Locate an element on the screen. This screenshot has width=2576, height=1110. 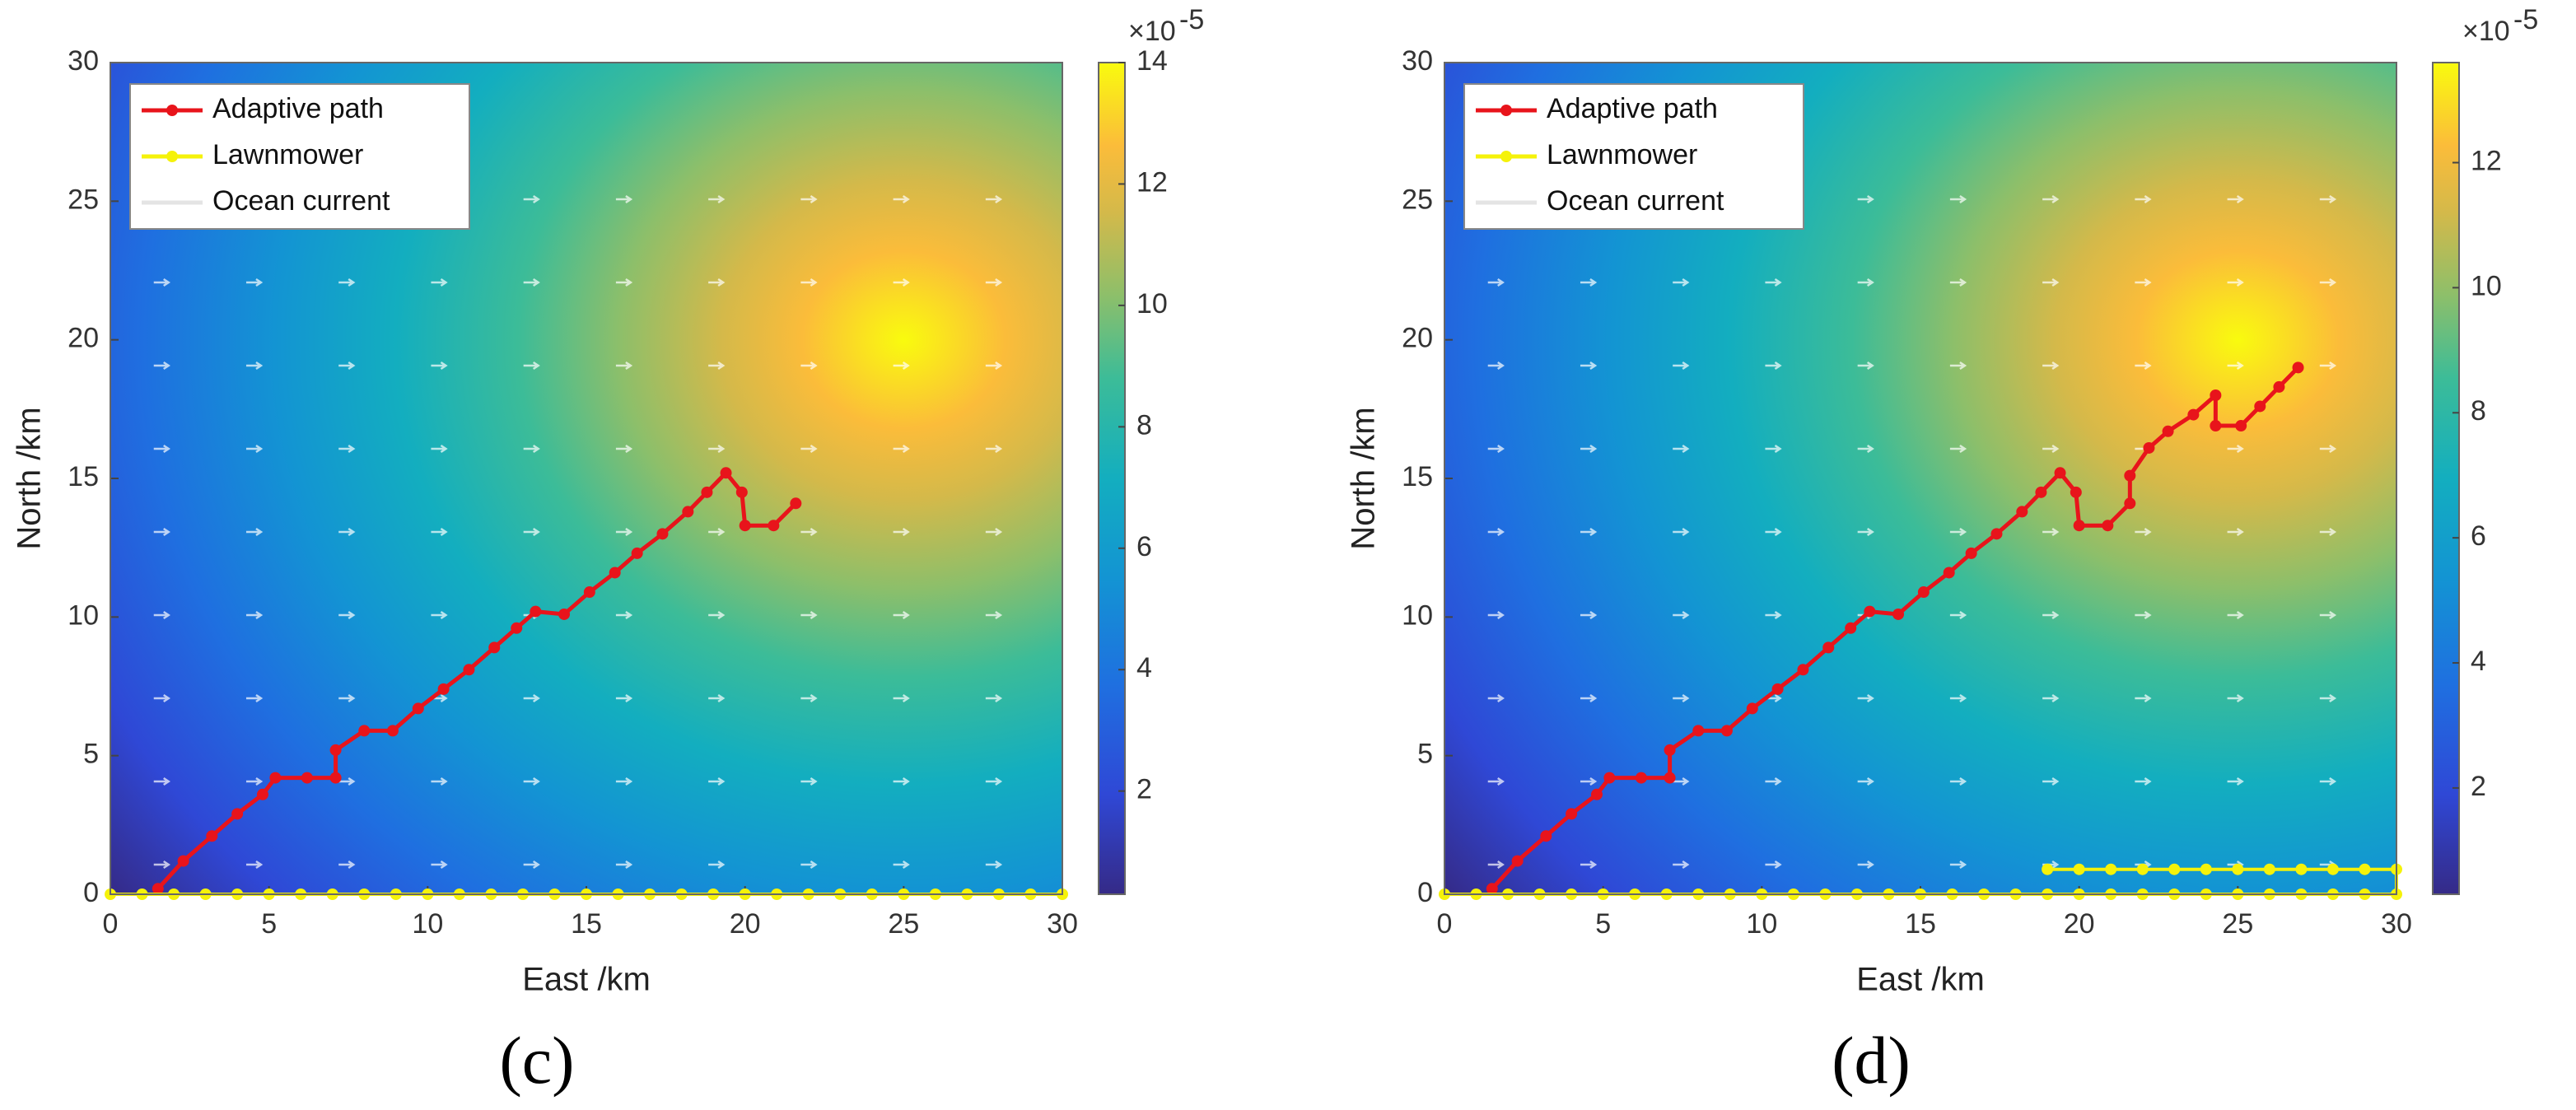
x-tick-label: 15 is located at coordinates (1920, 924).